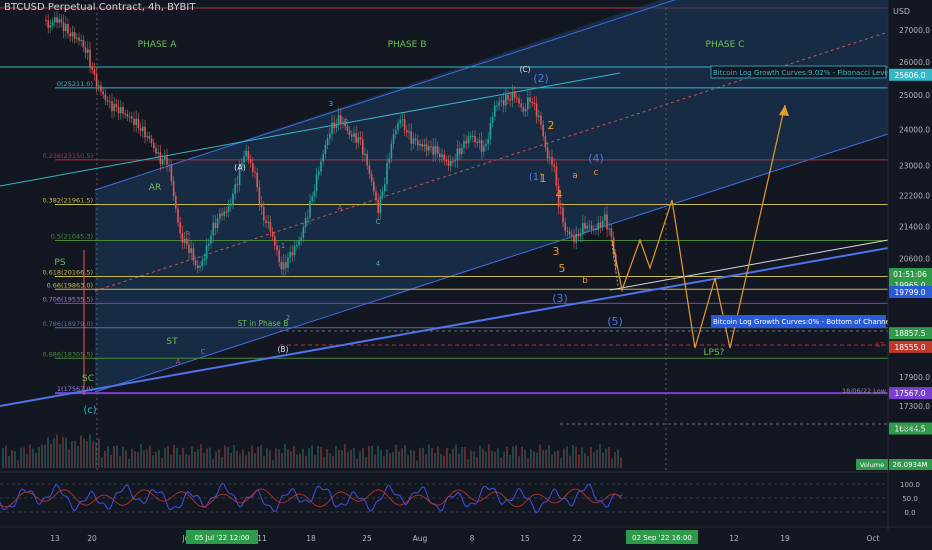 The image size is (932, 550). I want to click on projection-dotted, so click(615, 265).